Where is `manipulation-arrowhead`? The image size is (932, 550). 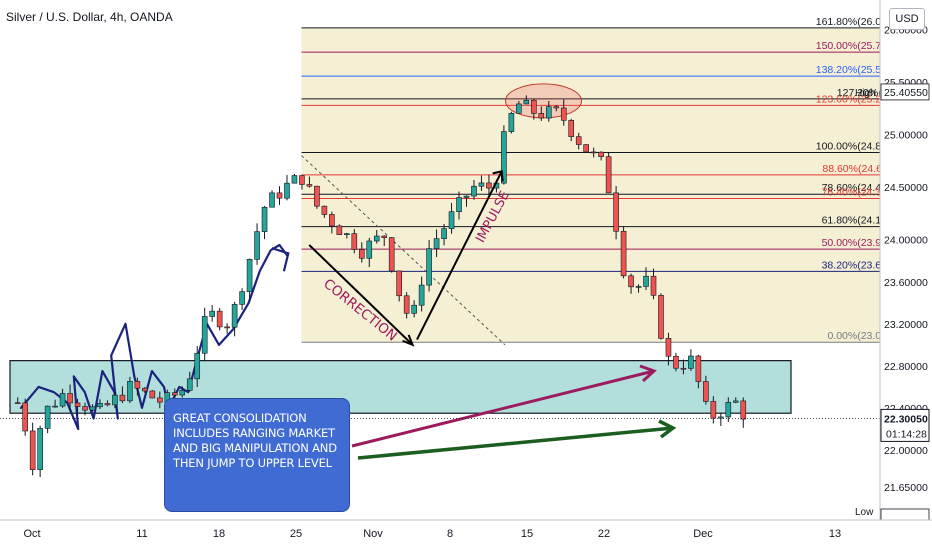
manipulation-arrowhead is located at coordinates (648, 373).